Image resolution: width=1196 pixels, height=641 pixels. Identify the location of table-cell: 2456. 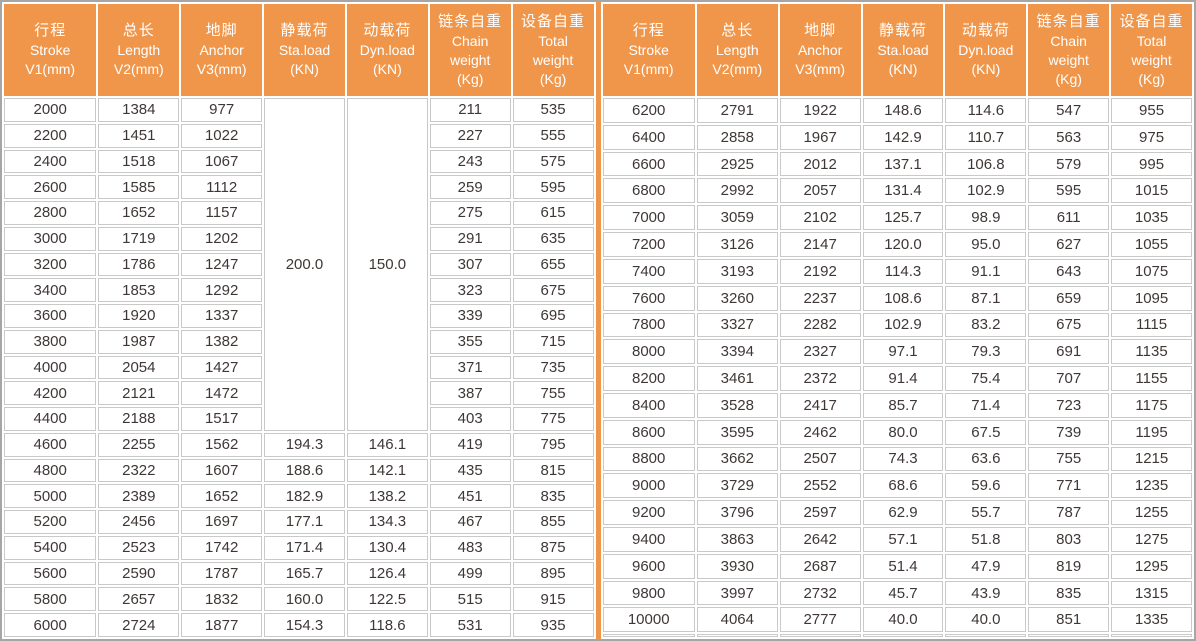
(139, 522).